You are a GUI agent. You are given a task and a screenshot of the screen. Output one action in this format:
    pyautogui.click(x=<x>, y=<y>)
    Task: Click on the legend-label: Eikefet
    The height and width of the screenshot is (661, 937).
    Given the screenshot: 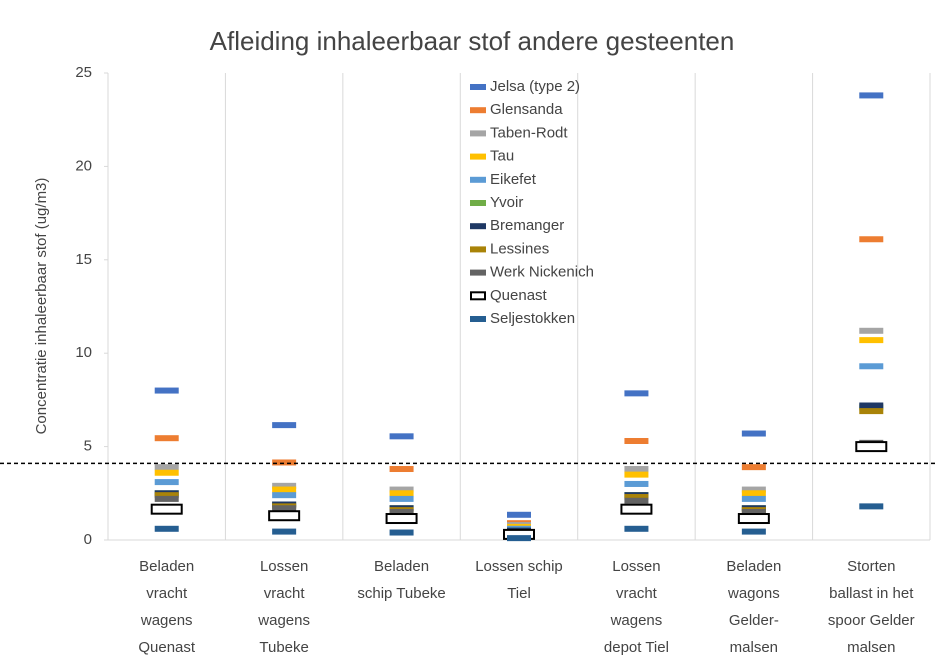 What is the action you would take?
    pyautogui.click(x=513, y=179)
    